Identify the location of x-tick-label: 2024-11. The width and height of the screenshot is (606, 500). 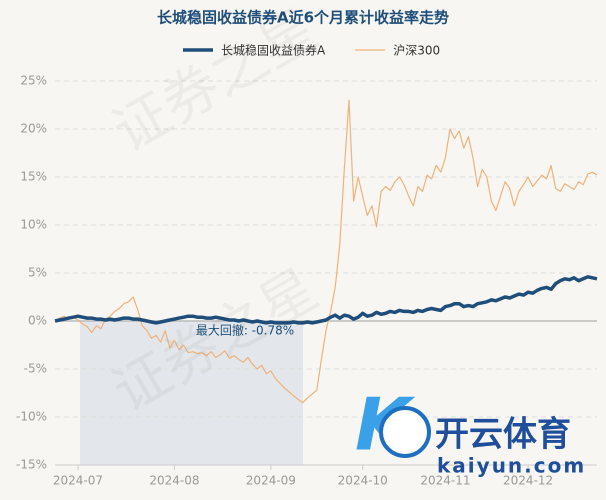
(445, 481).